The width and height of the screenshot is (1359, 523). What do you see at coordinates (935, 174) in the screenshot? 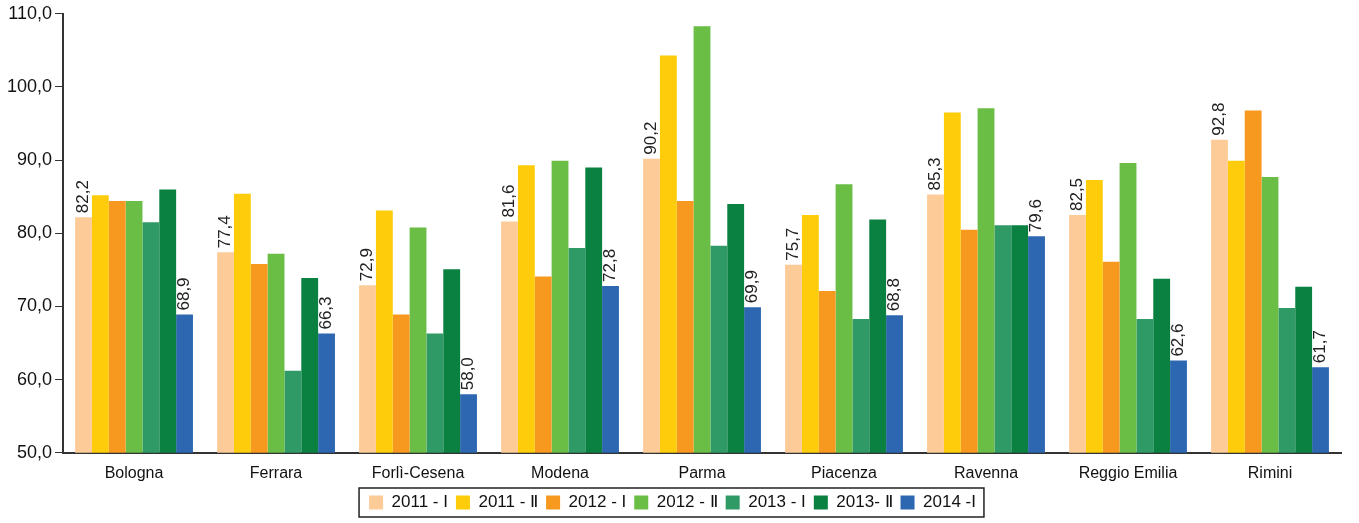
I see `data-label: 85,3` at bounding box center [935, 174].